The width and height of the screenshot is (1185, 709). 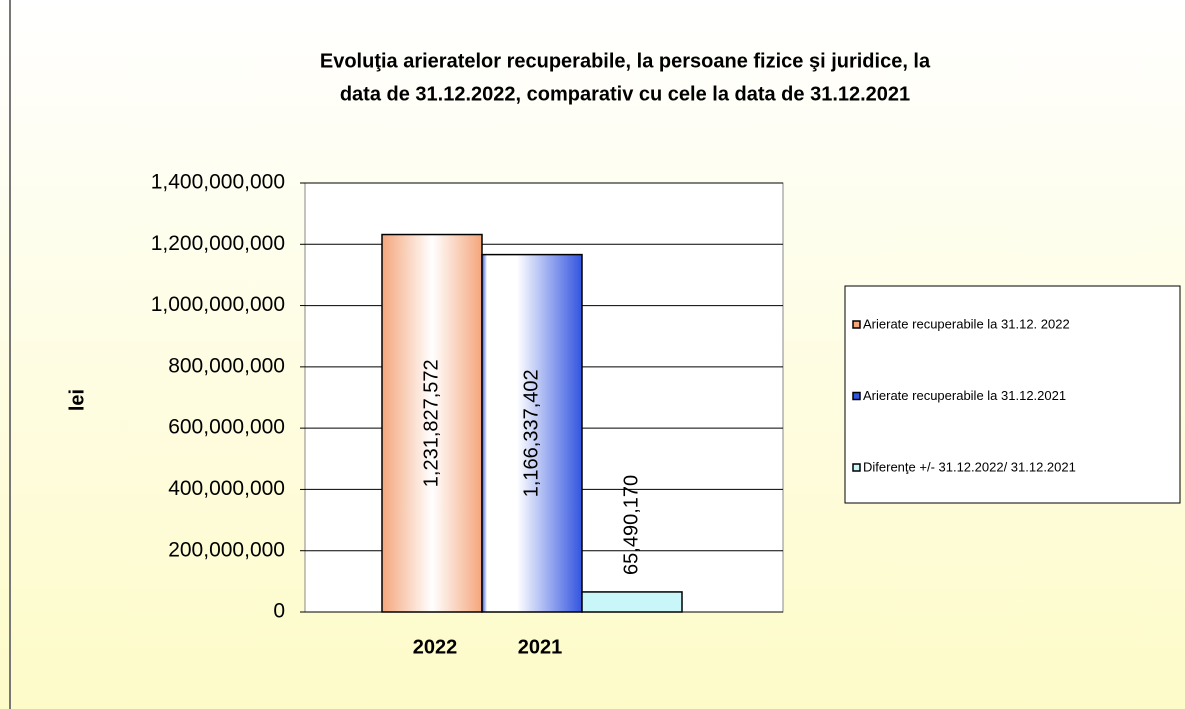 What do you see at coordinates (226, 427) in the screenshot?
I see `y-tick-label: 600,000,000` at bounding box center [226, 427].